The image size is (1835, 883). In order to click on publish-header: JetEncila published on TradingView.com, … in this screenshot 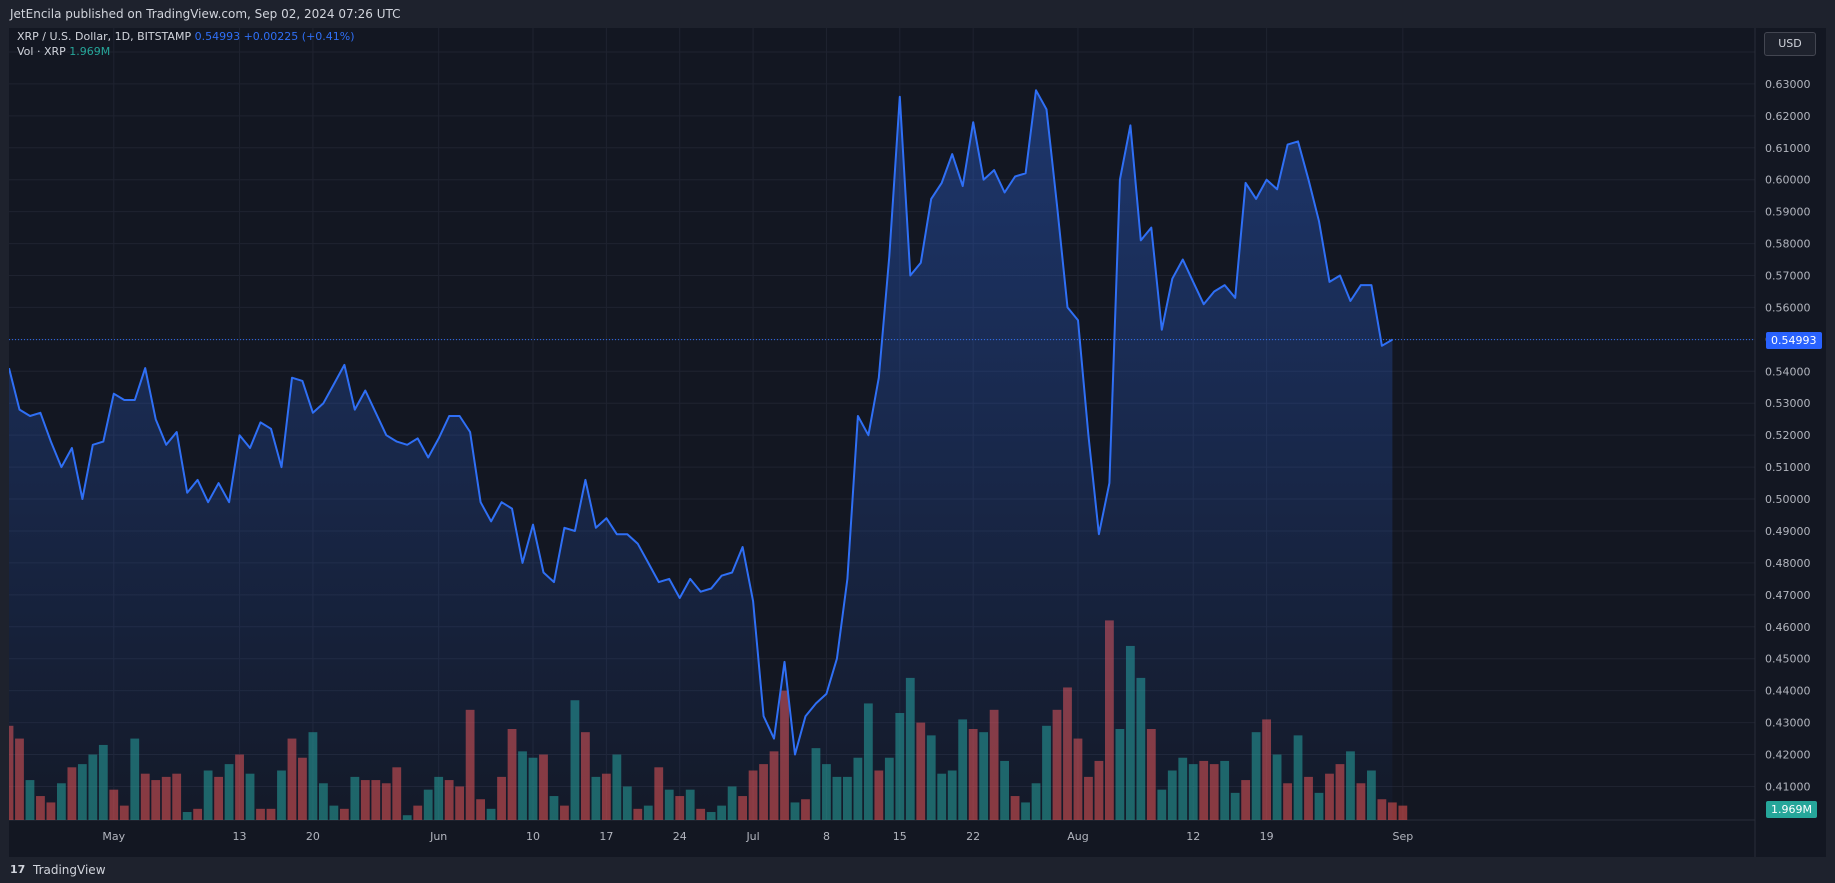, I will do `click(917, 14)`.